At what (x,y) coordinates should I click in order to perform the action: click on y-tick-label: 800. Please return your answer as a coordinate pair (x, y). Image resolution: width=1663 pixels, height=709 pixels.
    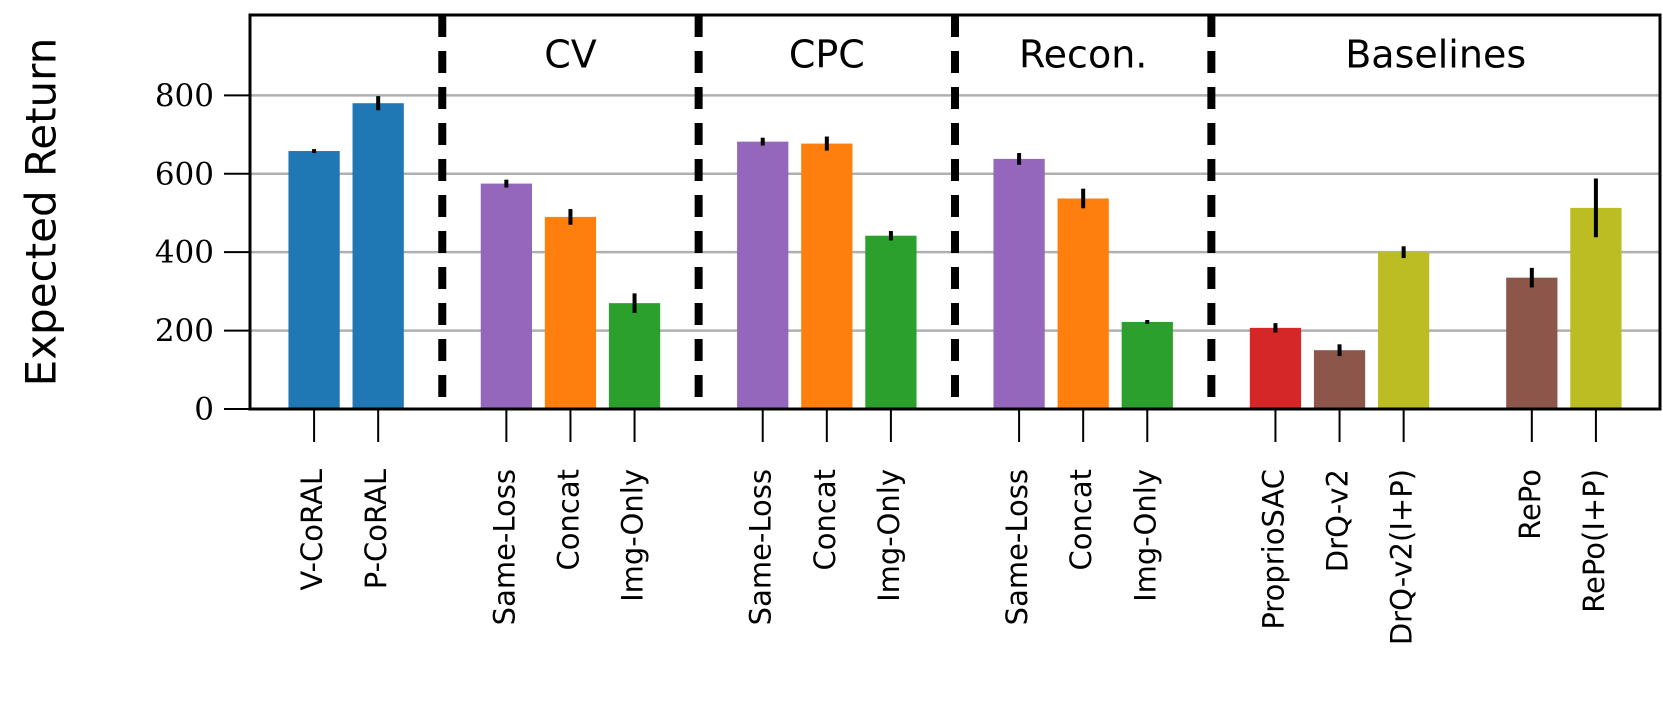
    Looking at the image, I should click on (184, 96).